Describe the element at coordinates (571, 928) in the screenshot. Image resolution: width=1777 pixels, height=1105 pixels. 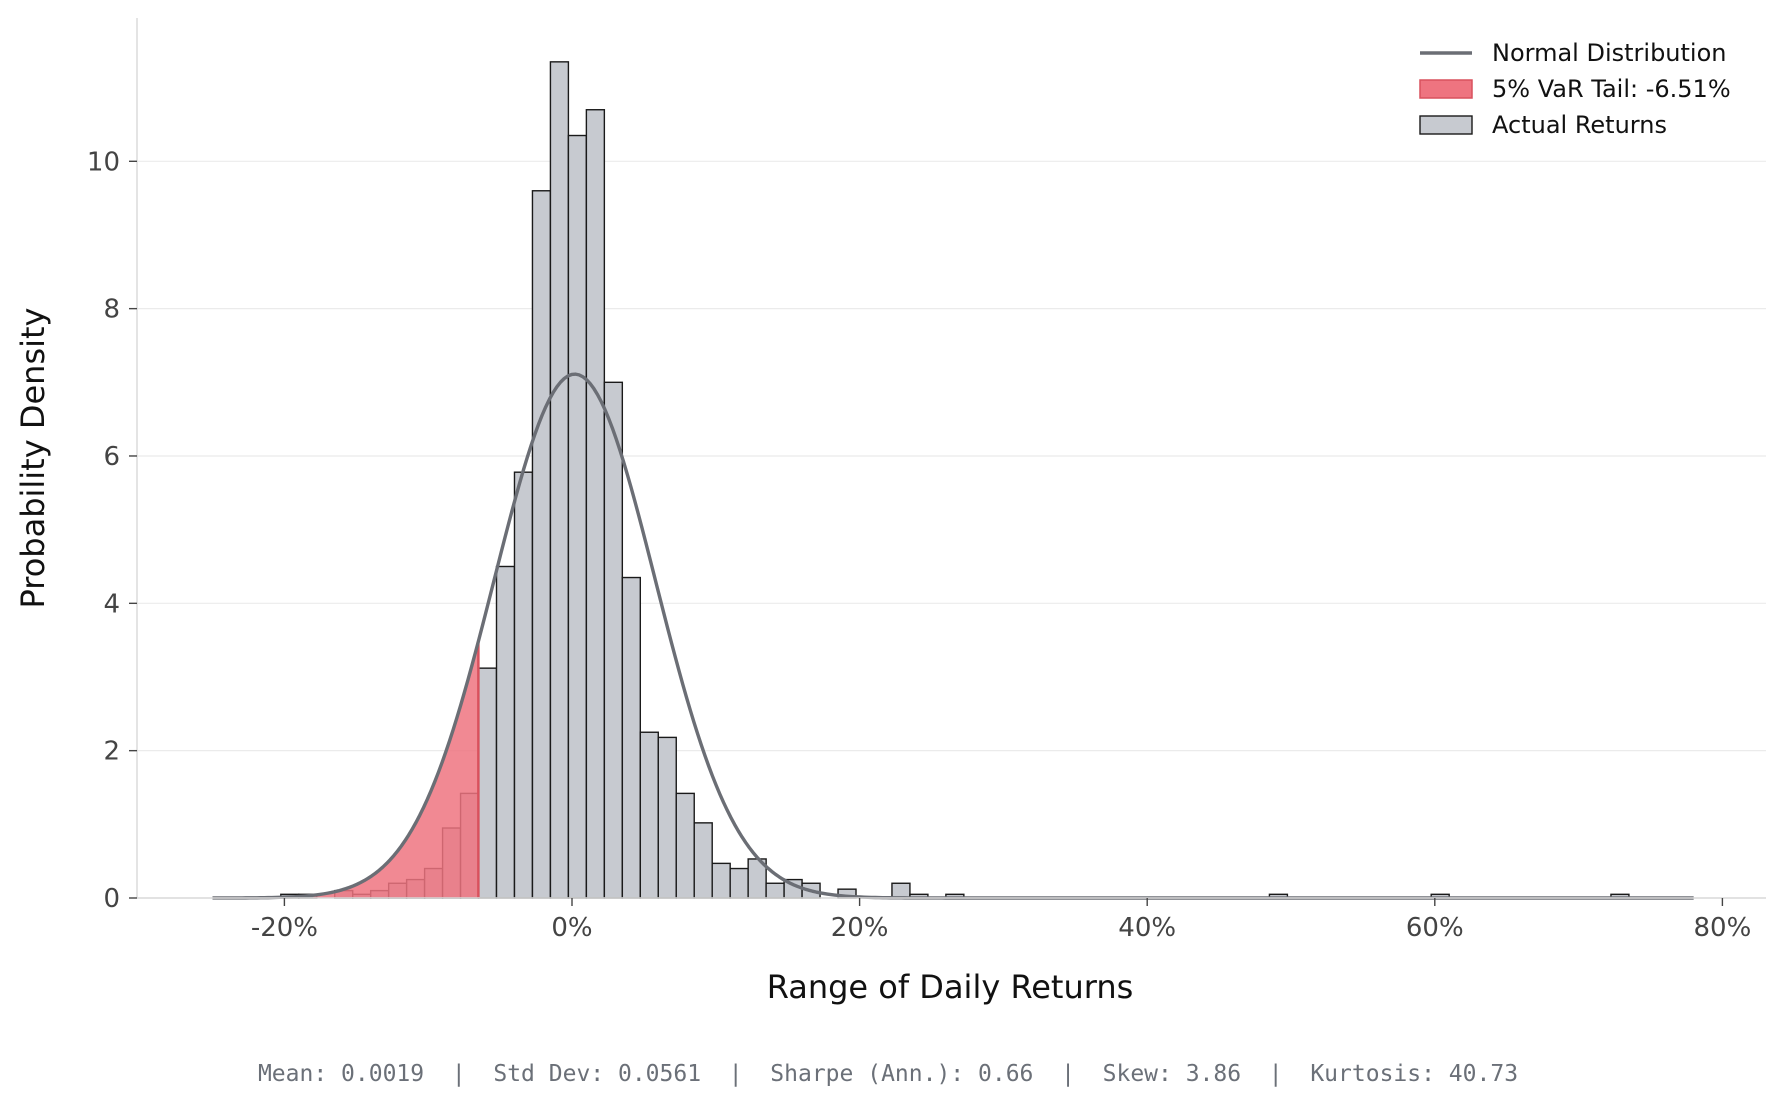
I see `x-tick-label-1: 0%` at that location.